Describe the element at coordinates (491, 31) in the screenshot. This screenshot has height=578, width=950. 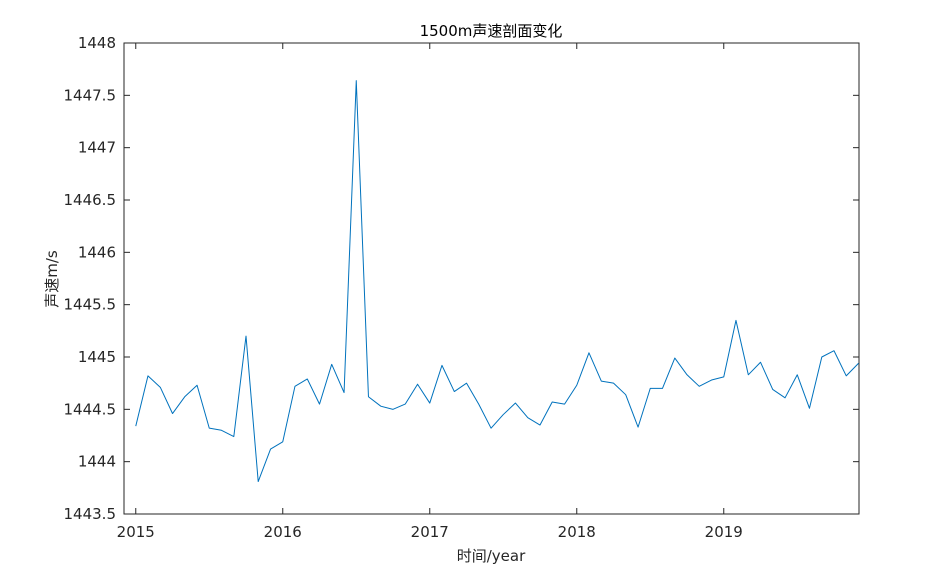
I see `chart-title: 1500m声速剖面变化` at that location.